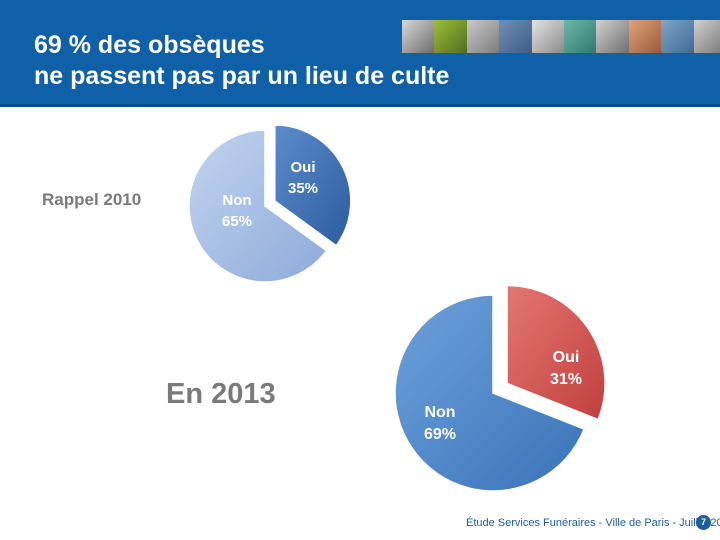  I want to click on pie-2013-slice-oui, so click(556, 352).